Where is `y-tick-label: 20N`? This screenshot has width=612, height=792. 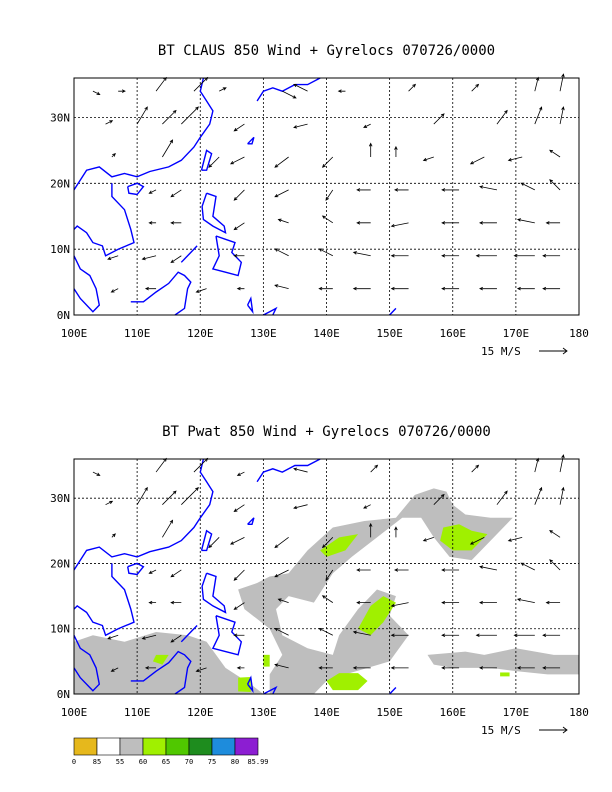 y-tick-label: 20N is located at coordinates (60, 183).